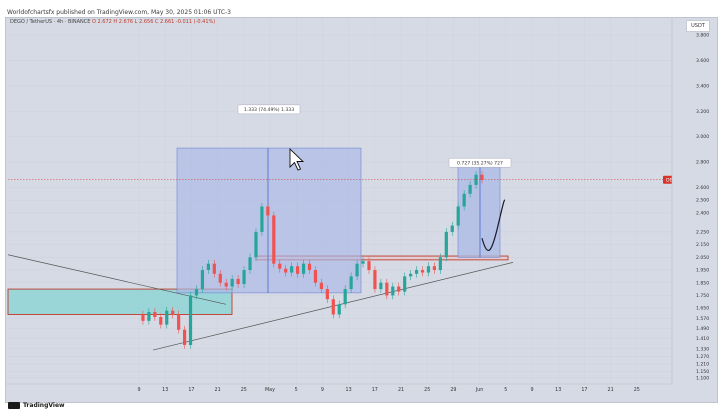  Describe the element at coordinates (702, 258) in the screenshot. I see `y-tick-label: 2.050` at that location.